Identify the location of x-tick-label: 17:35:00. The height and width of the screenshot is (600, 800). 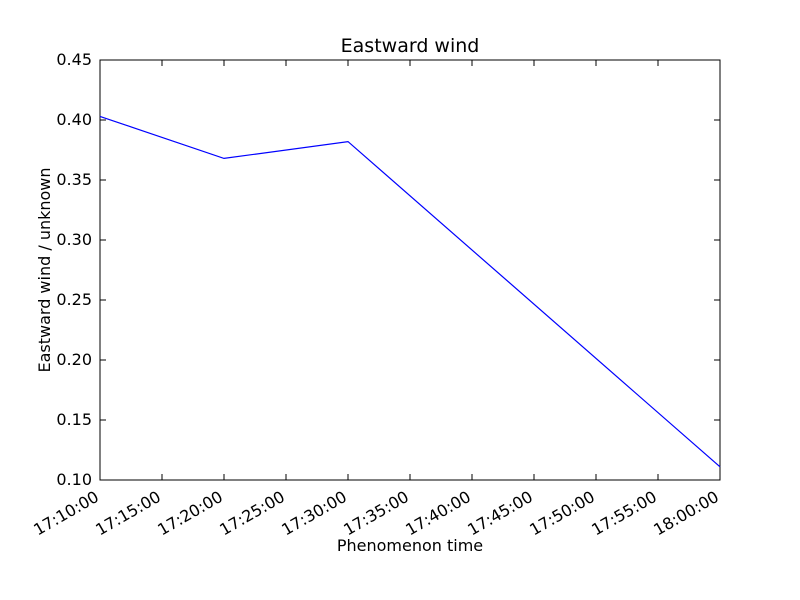
(376, 513).